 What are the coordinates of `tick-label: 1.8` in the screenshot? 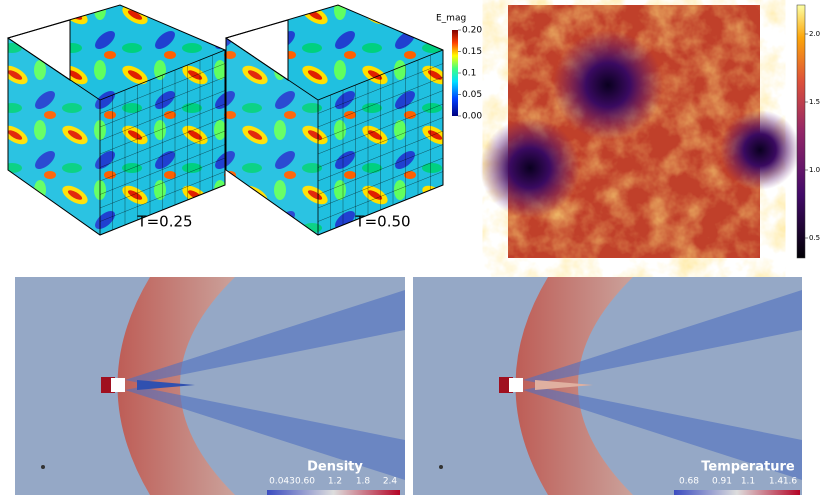 It's located at (363, 482).